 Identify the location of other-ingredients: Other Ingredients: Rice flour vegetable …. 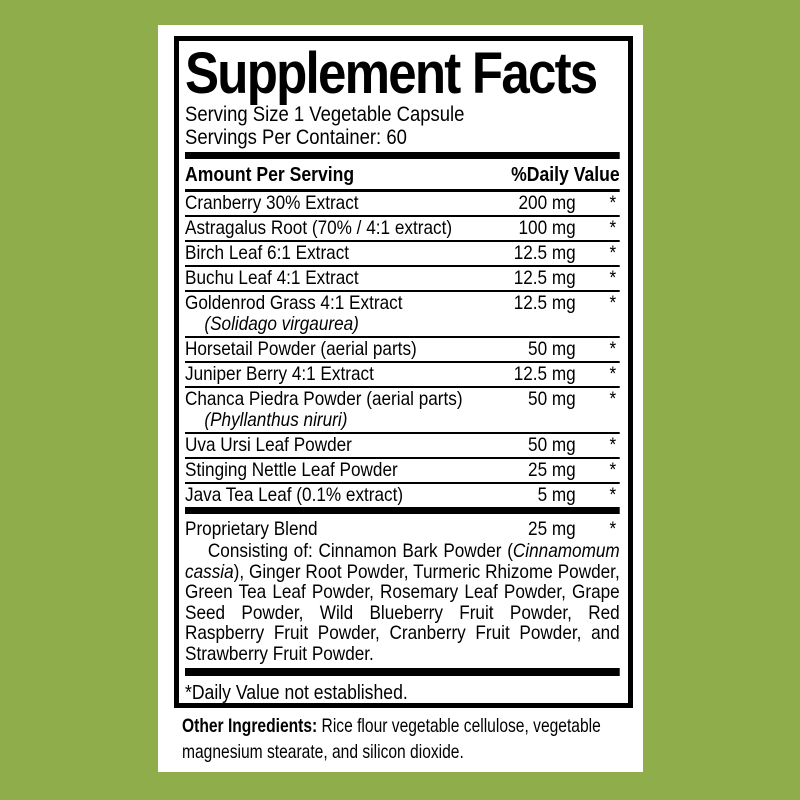
(404, 739).